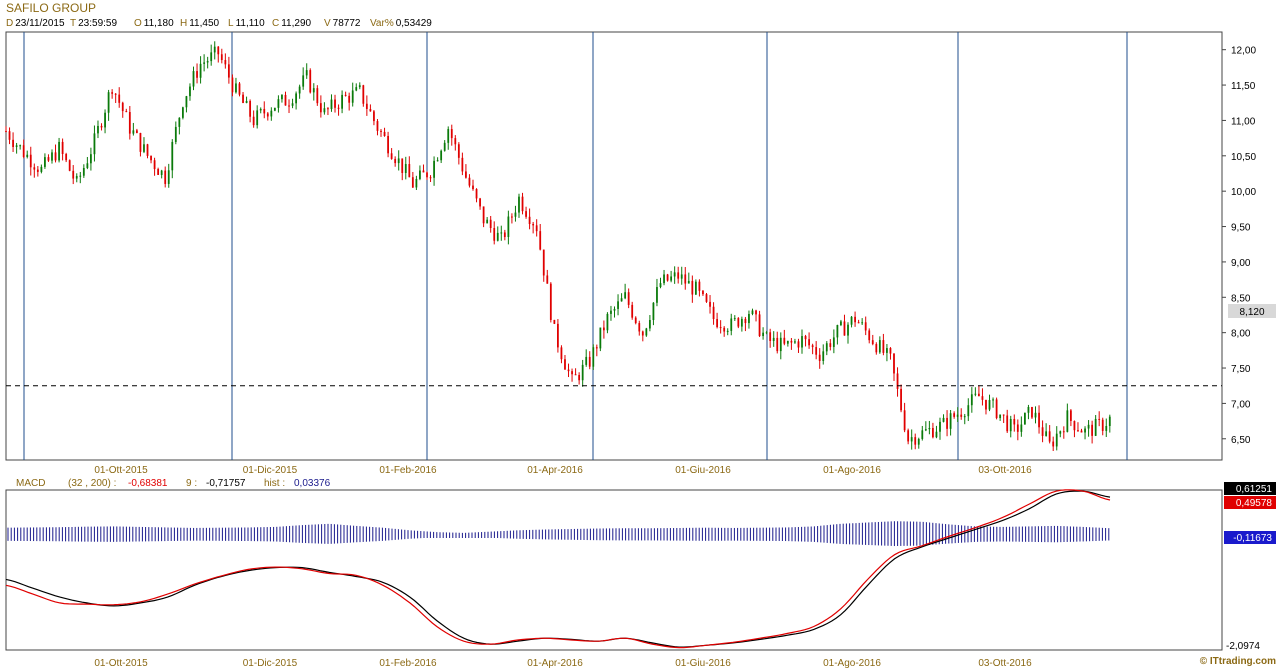  Describe the element at coordinates (274, 483) in the screenshot. I see `hist-label: hist :` at that location.